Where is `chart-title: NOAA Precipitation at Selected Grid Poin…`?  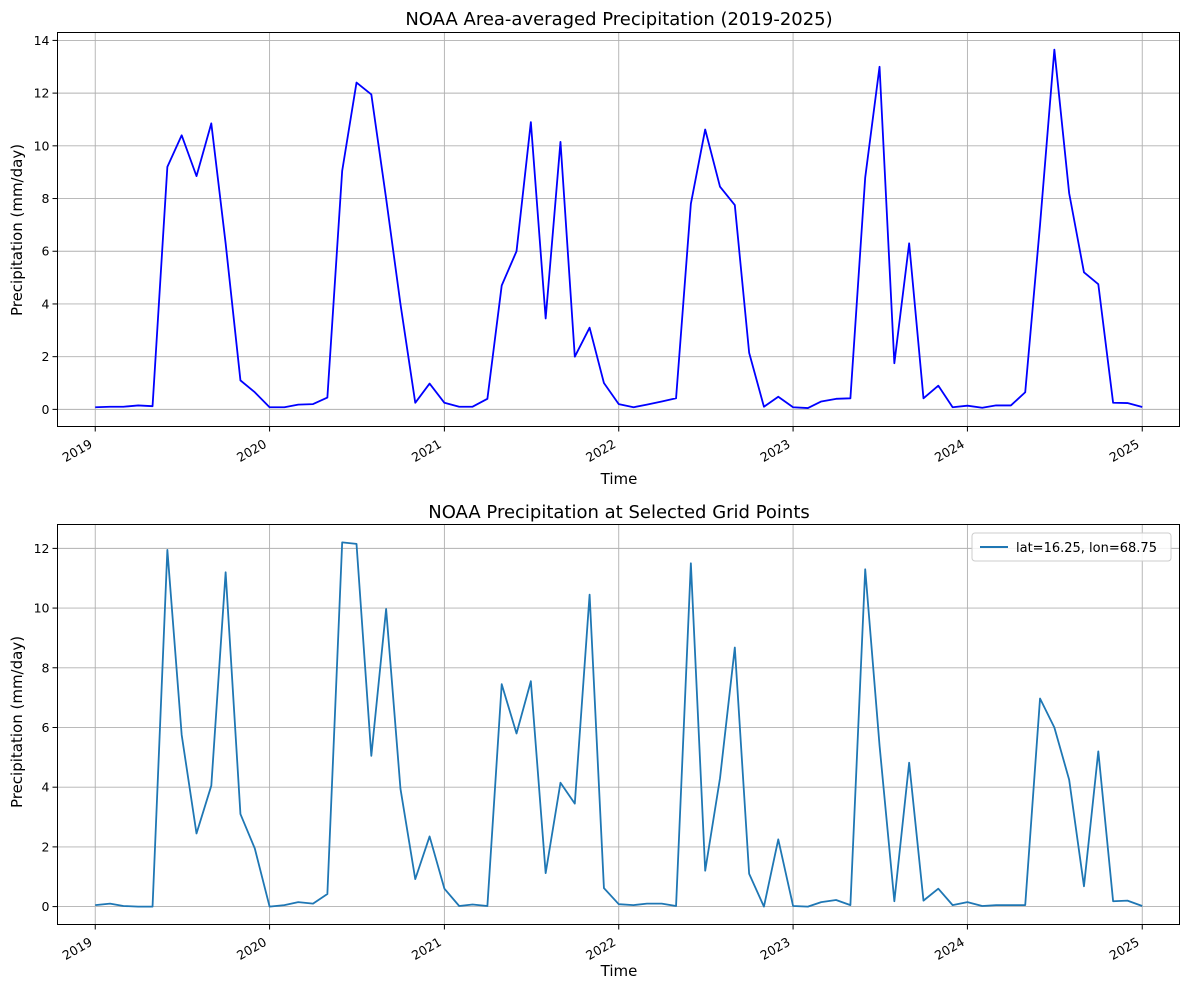 chart-title: NOAA Precipitation at Selected Grid Poin… is located at coordinates (619, 512).